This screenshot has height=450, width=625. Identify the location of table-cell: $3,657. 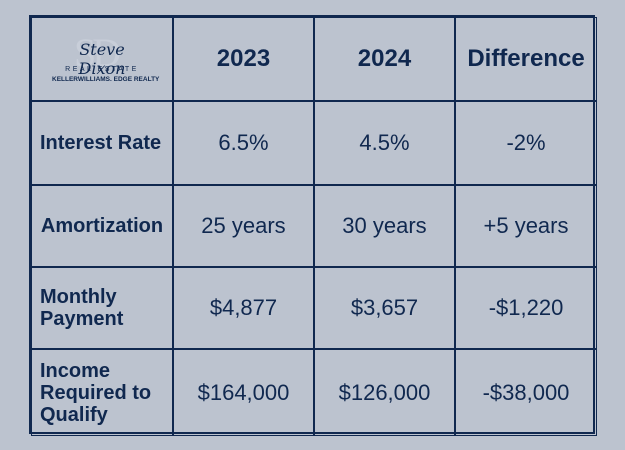
(384, 308).